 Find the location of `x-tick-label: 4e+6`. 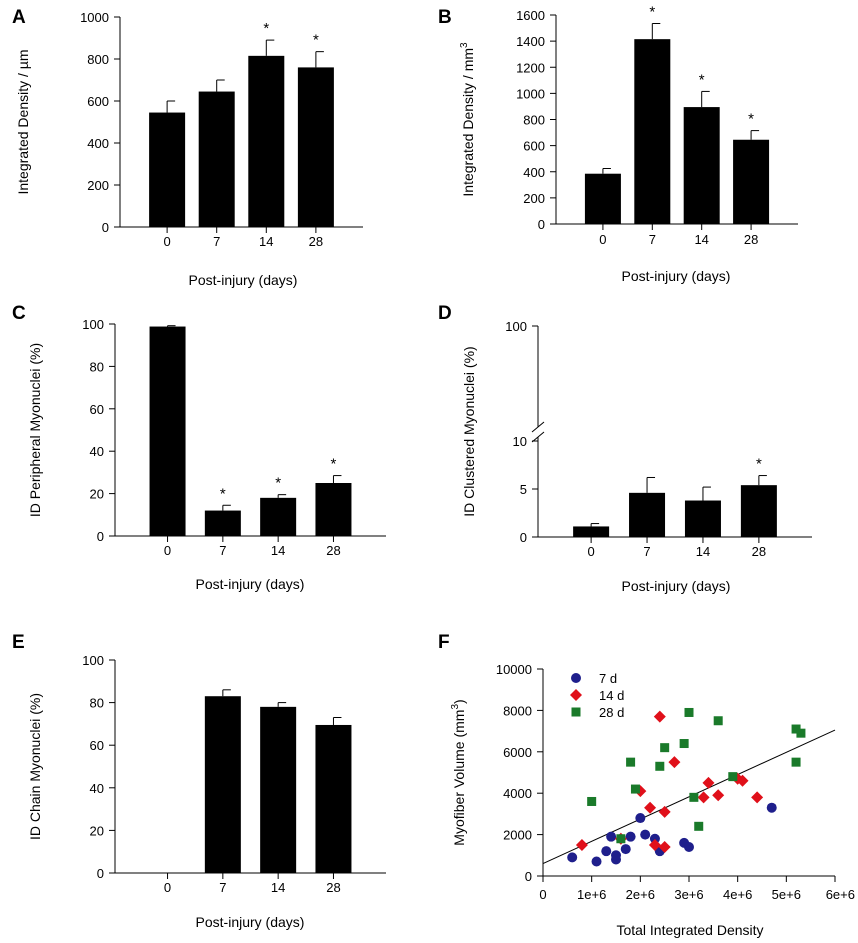

x-tick-label: 4e+6 is located at coordinates (737, 894).